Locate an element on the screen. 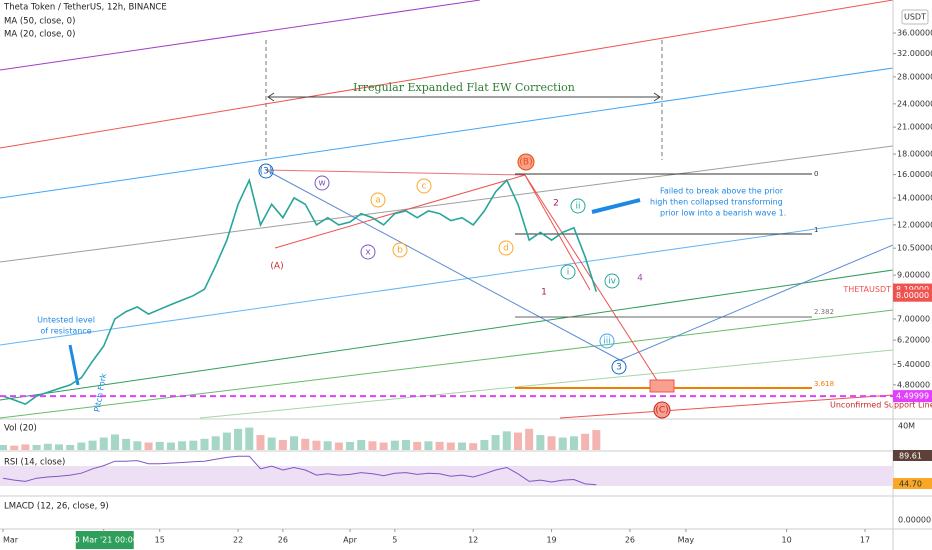 Image resolution: width=932 pixels, height=550 pixels. wave-label: (B) is located at coordinates (525, 163).